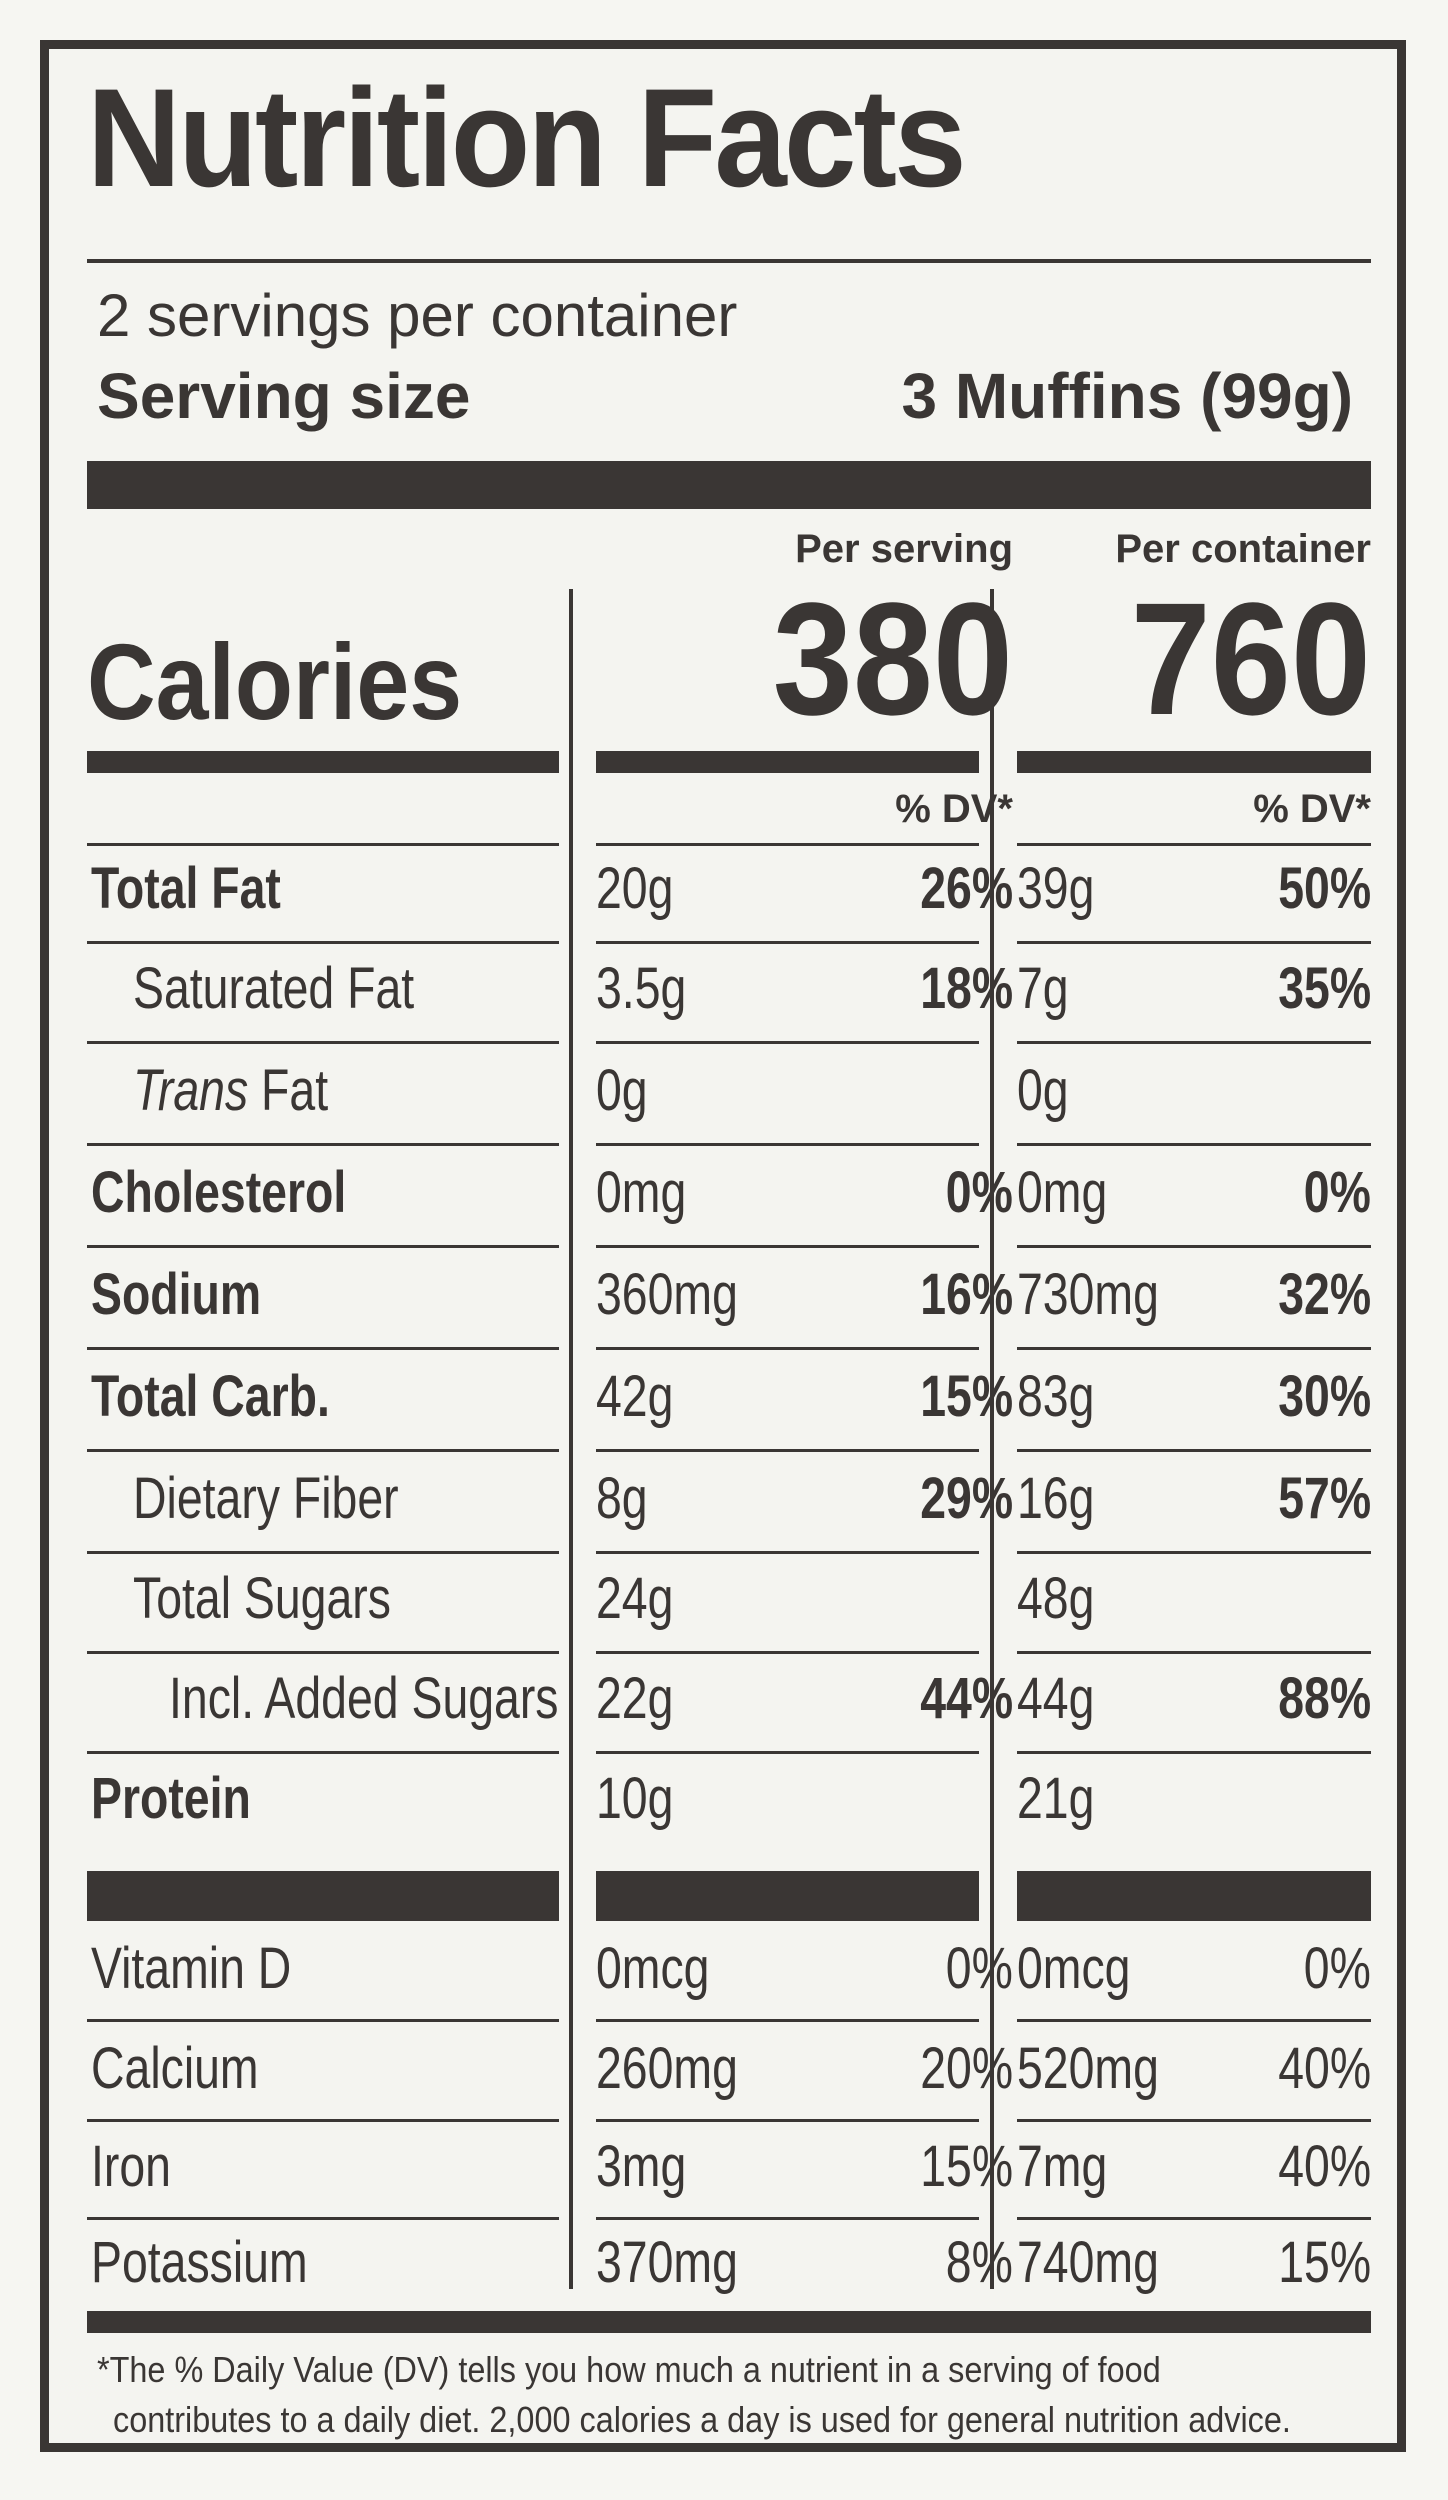  I want to click on container-dv: 35%, so click(1324, 988).